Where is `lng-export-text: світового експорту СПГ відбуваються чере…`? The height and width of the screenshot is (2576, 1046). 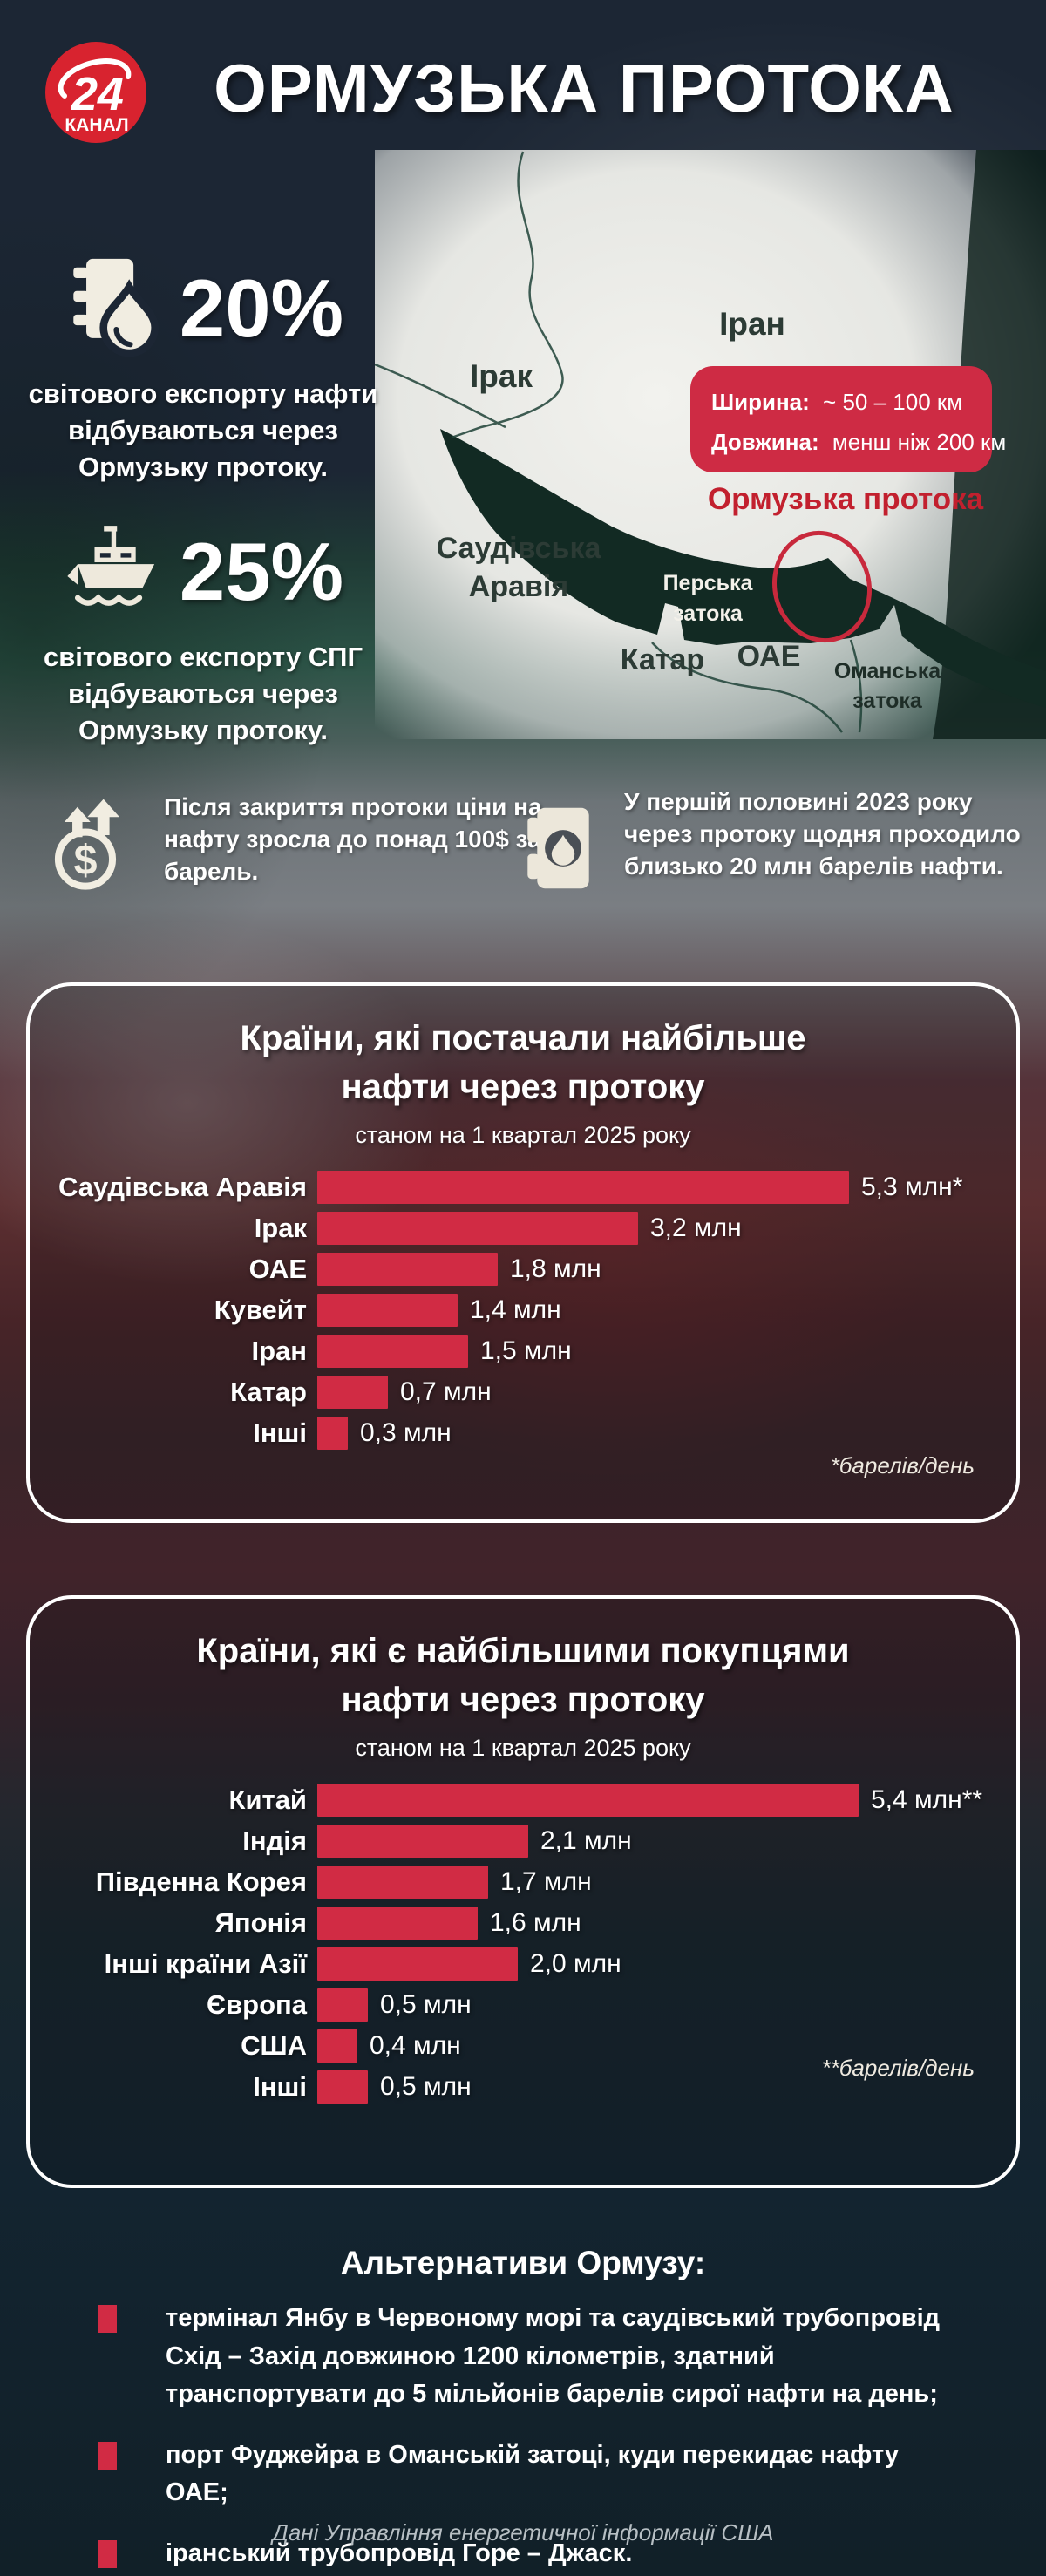 lng-export-text: світового експорту СПГ відбуваються чере… is located at coordinates (203, 693).